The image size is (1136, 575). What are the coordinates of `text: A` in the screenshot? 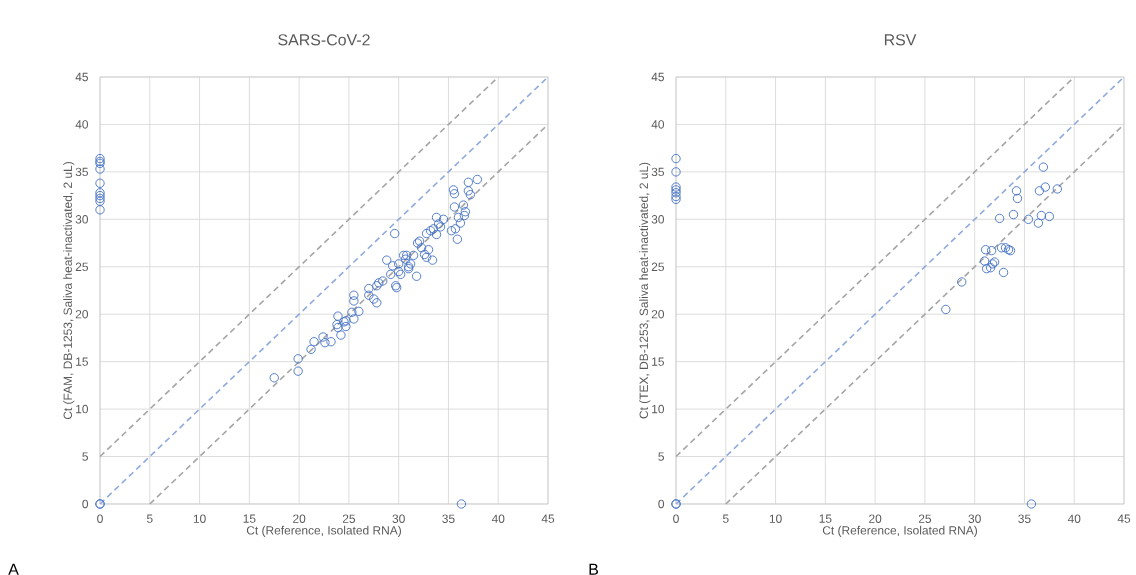 It's located at (13, 569).